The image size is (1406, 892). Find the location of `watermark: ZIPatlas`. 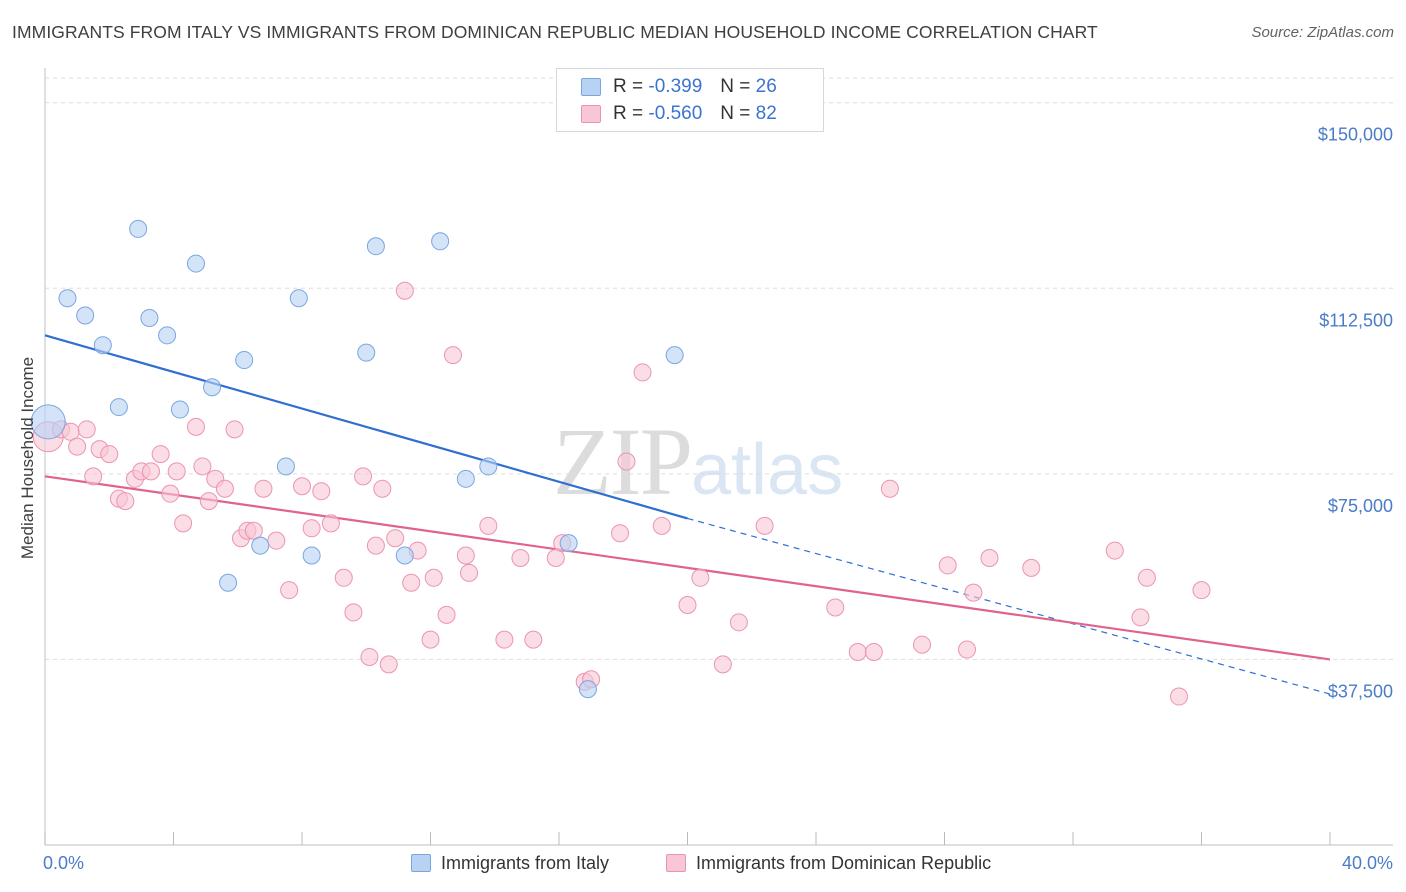

watermark: ZIPatlas is located at coordinates (698, 461).